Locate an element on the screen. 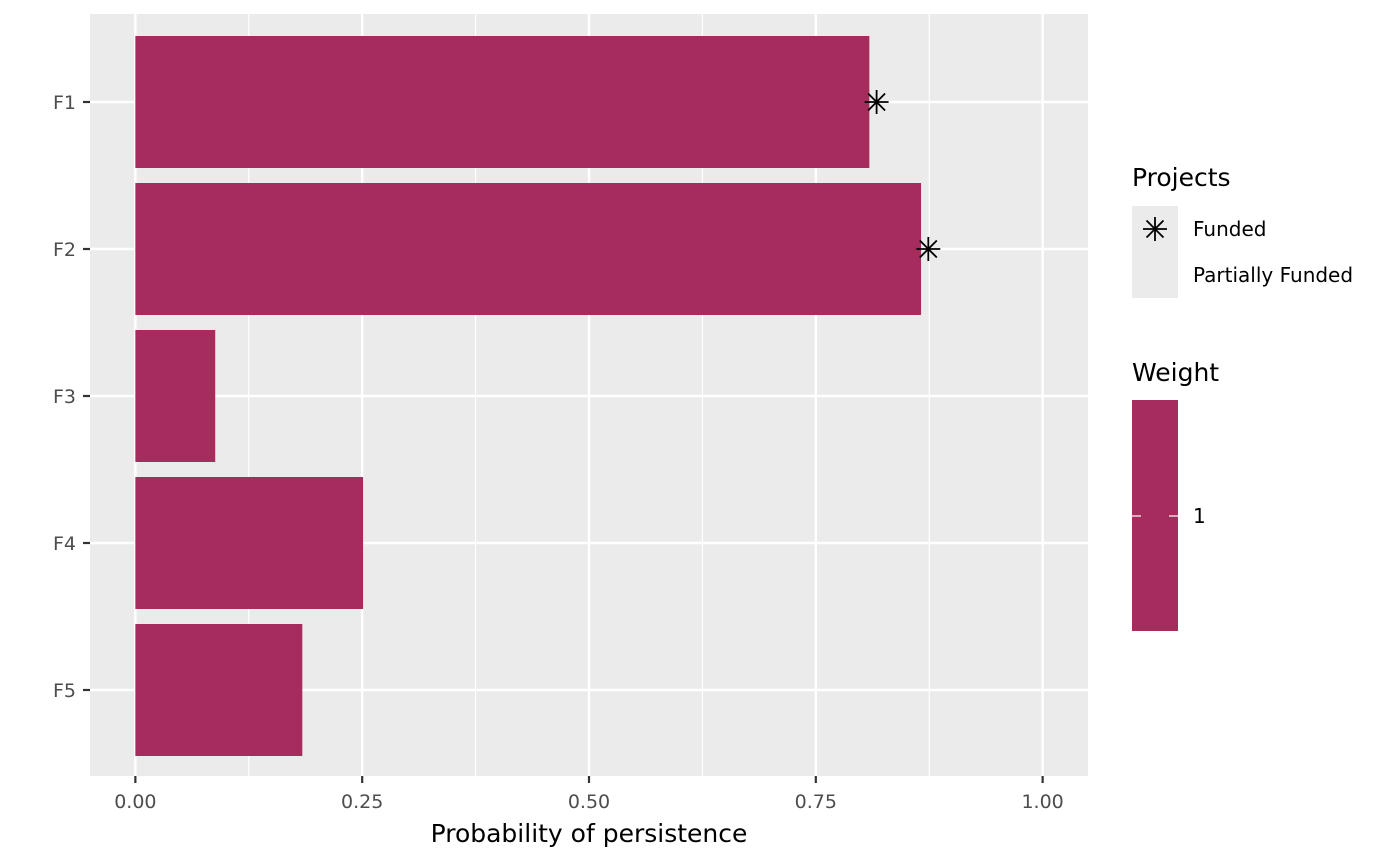 Image resolution: width=1400 pixels, height=866 pixels. bar-f1 is located at coordinates (502, 102).